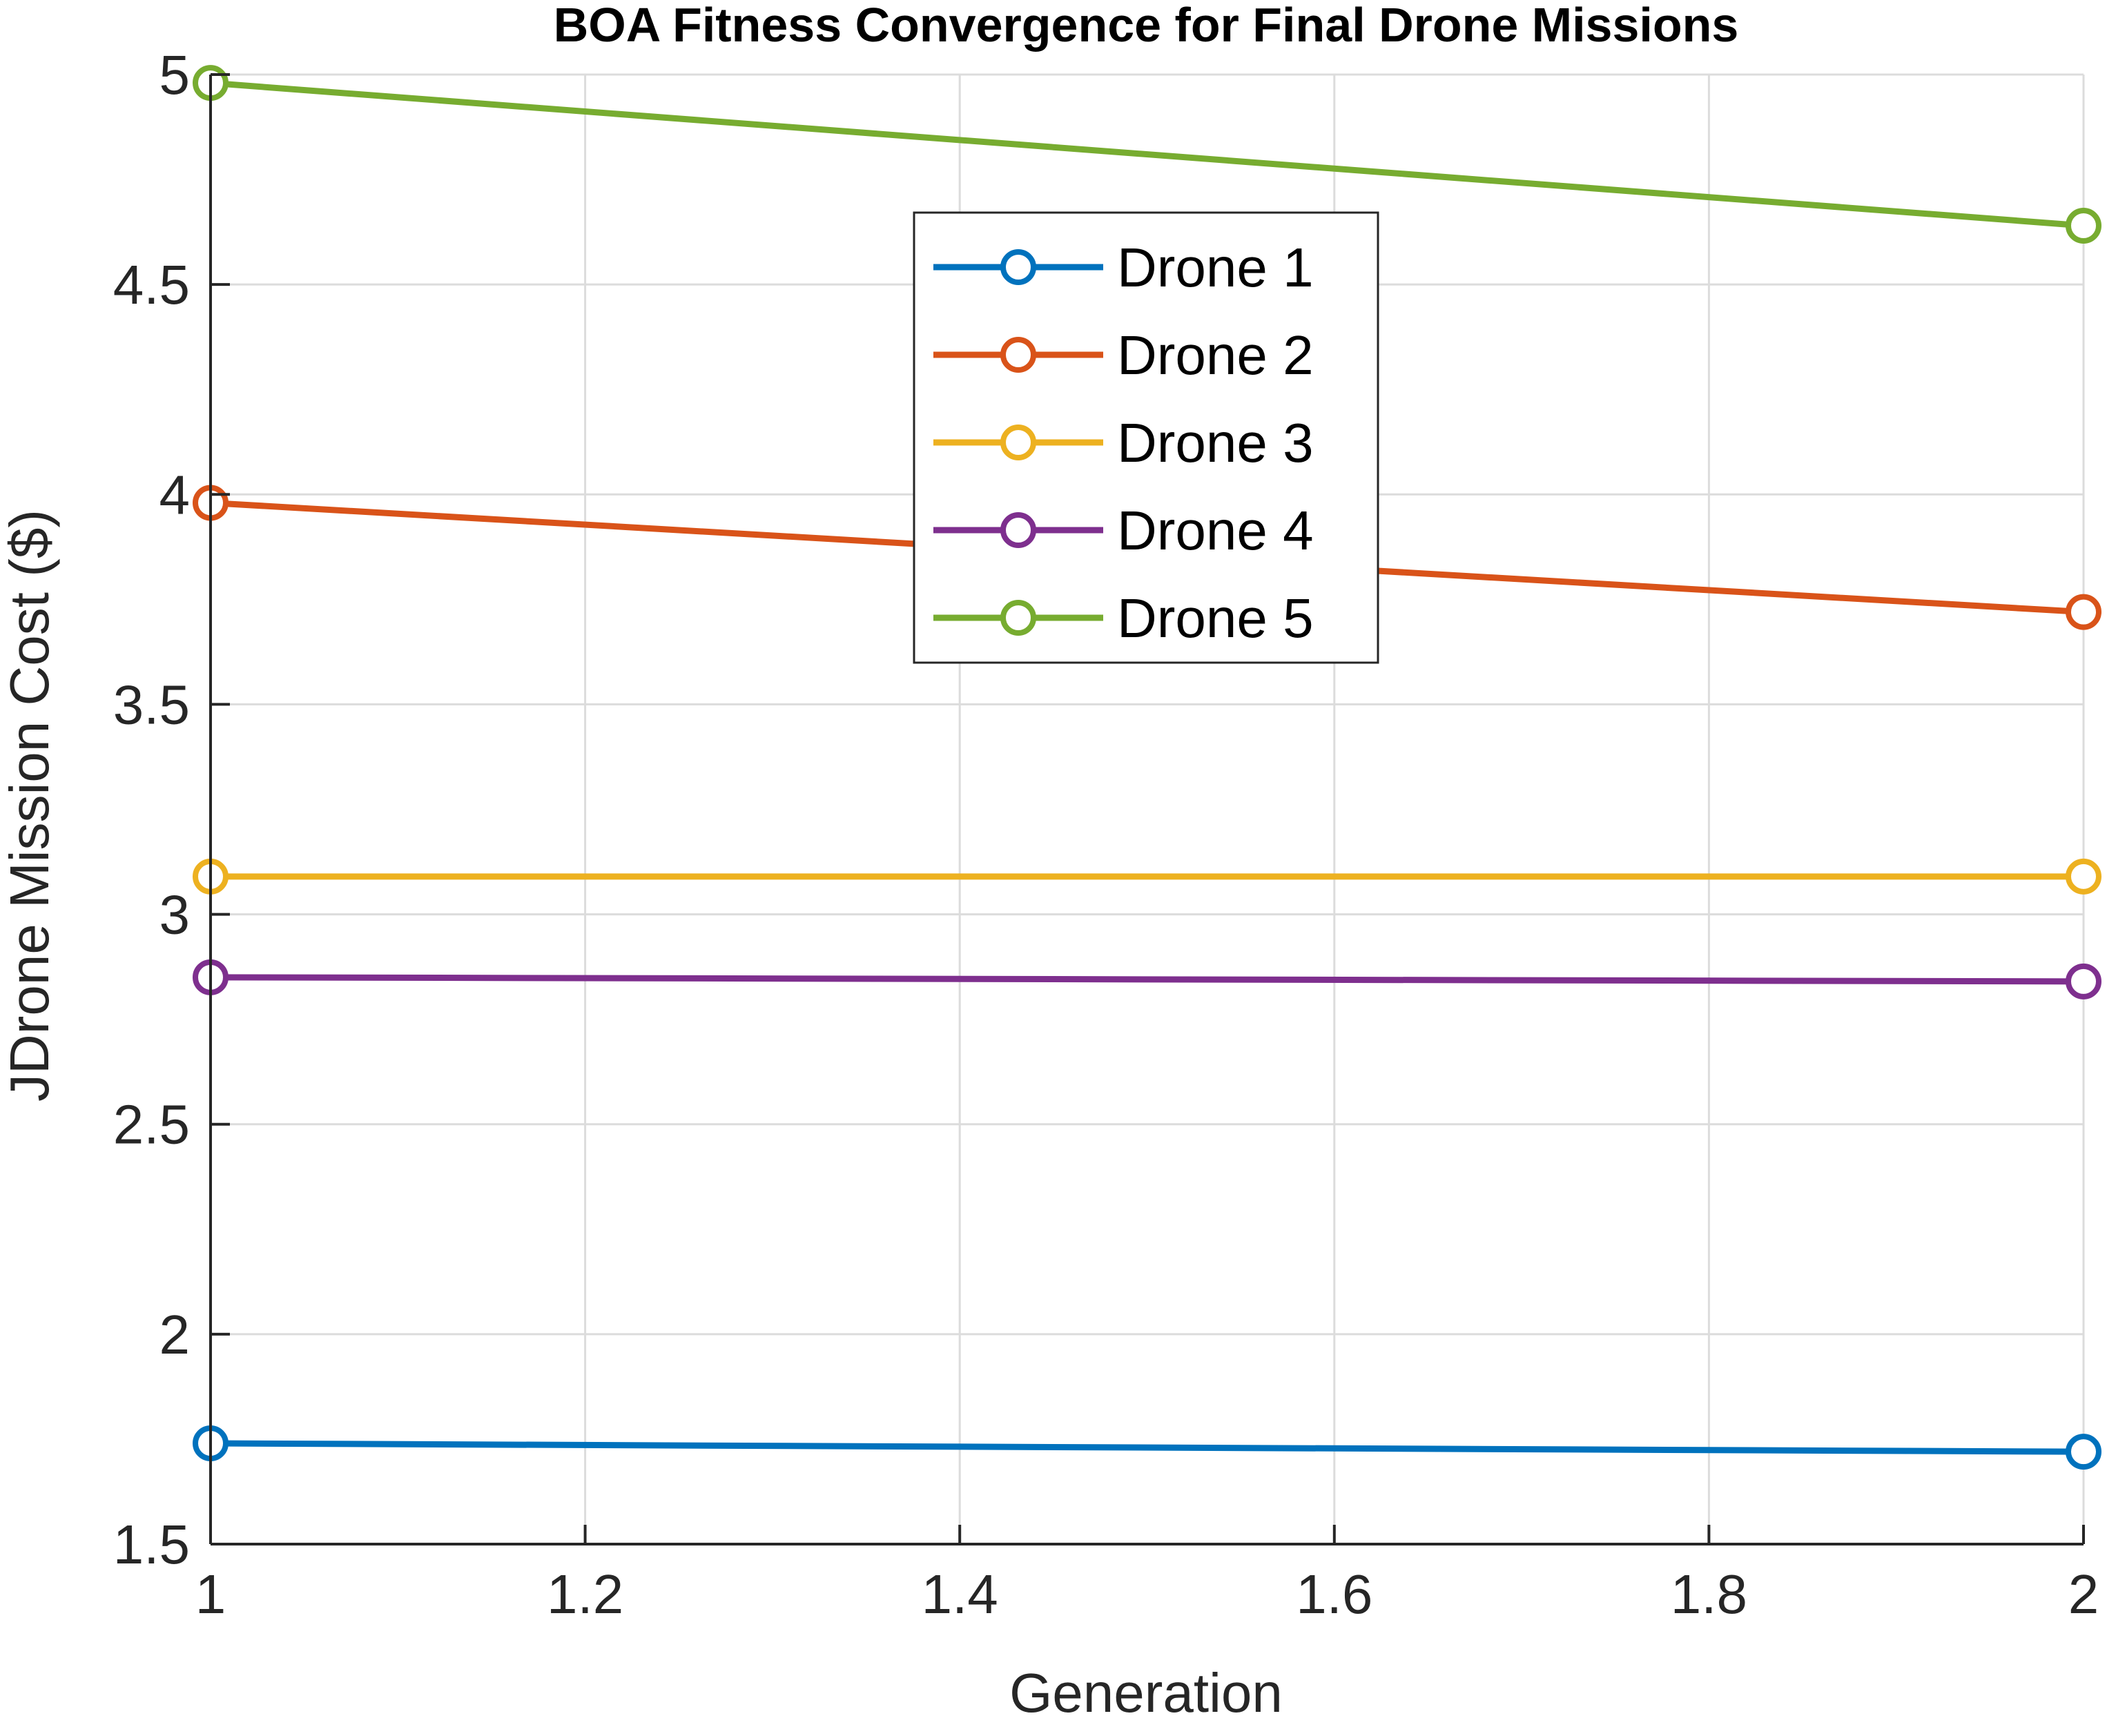  I want to click on x-axis-label: Generation, so click(1146, 1693).